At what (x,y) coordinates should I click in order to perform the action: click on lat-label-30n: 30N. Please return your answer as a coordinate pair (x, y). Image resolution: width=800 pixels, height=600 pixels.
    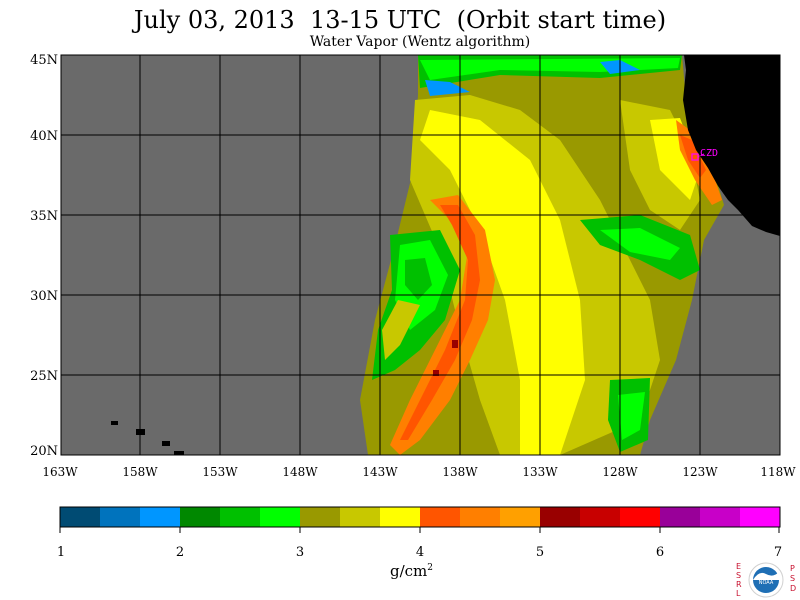
    Looking at the image, I should click on (44, 296).